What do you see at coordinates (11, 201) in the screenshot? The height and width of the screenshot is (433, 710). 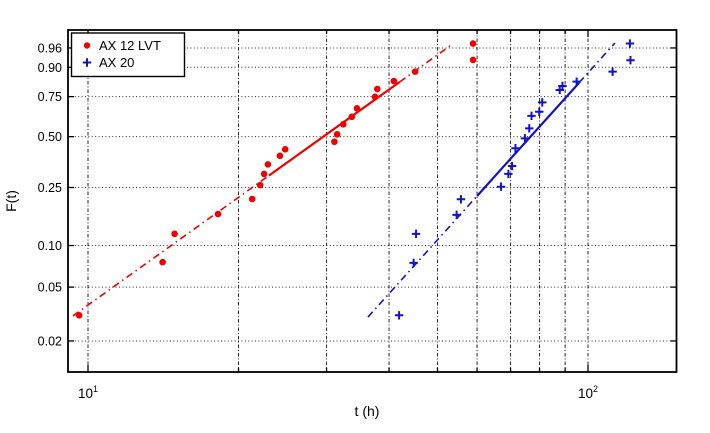 I see `y-axis-label: F(t)` at bounding box center [11, 201].